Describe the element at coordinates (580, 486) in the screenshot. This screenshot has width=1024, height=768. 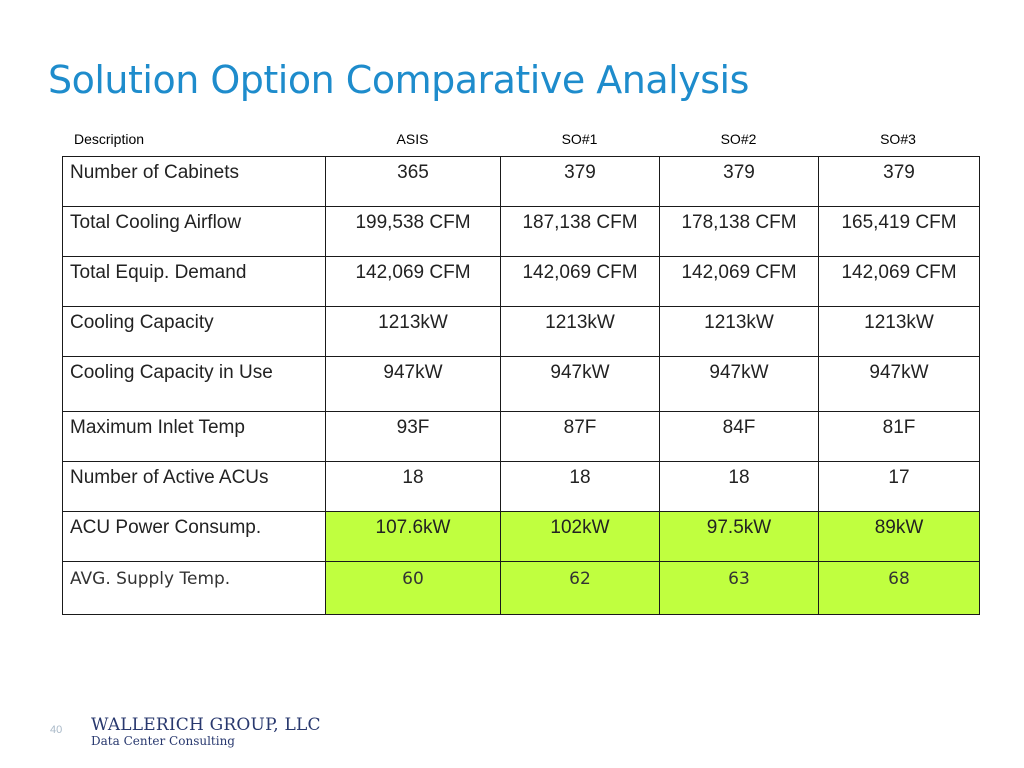
I see `cell-so1: 18` at that location.